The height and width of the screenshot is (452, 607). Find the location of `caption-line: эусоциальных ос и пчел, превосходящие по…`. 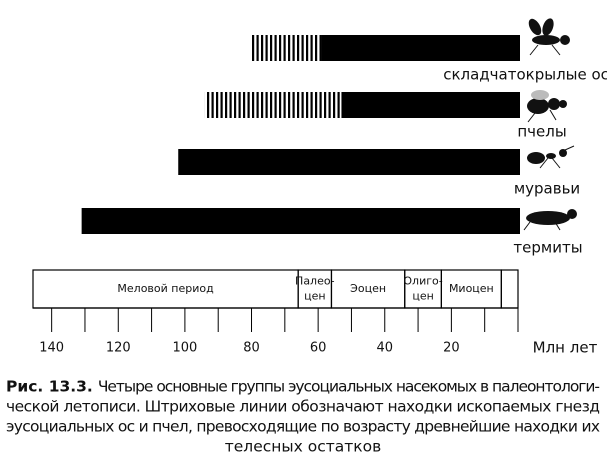

caption-line: эусоциальных ос и пчел, превосходящие по… is located at coordinates (303, 427).